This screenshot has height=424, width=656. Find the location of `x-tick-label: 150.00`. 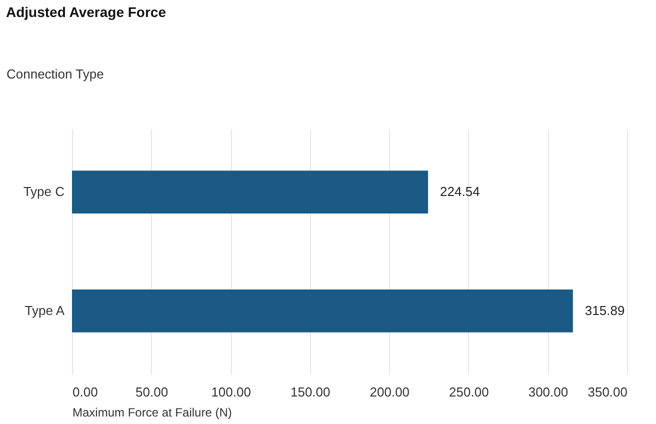

x-tick-label: 150.00 is located at coordinates (310, 392).